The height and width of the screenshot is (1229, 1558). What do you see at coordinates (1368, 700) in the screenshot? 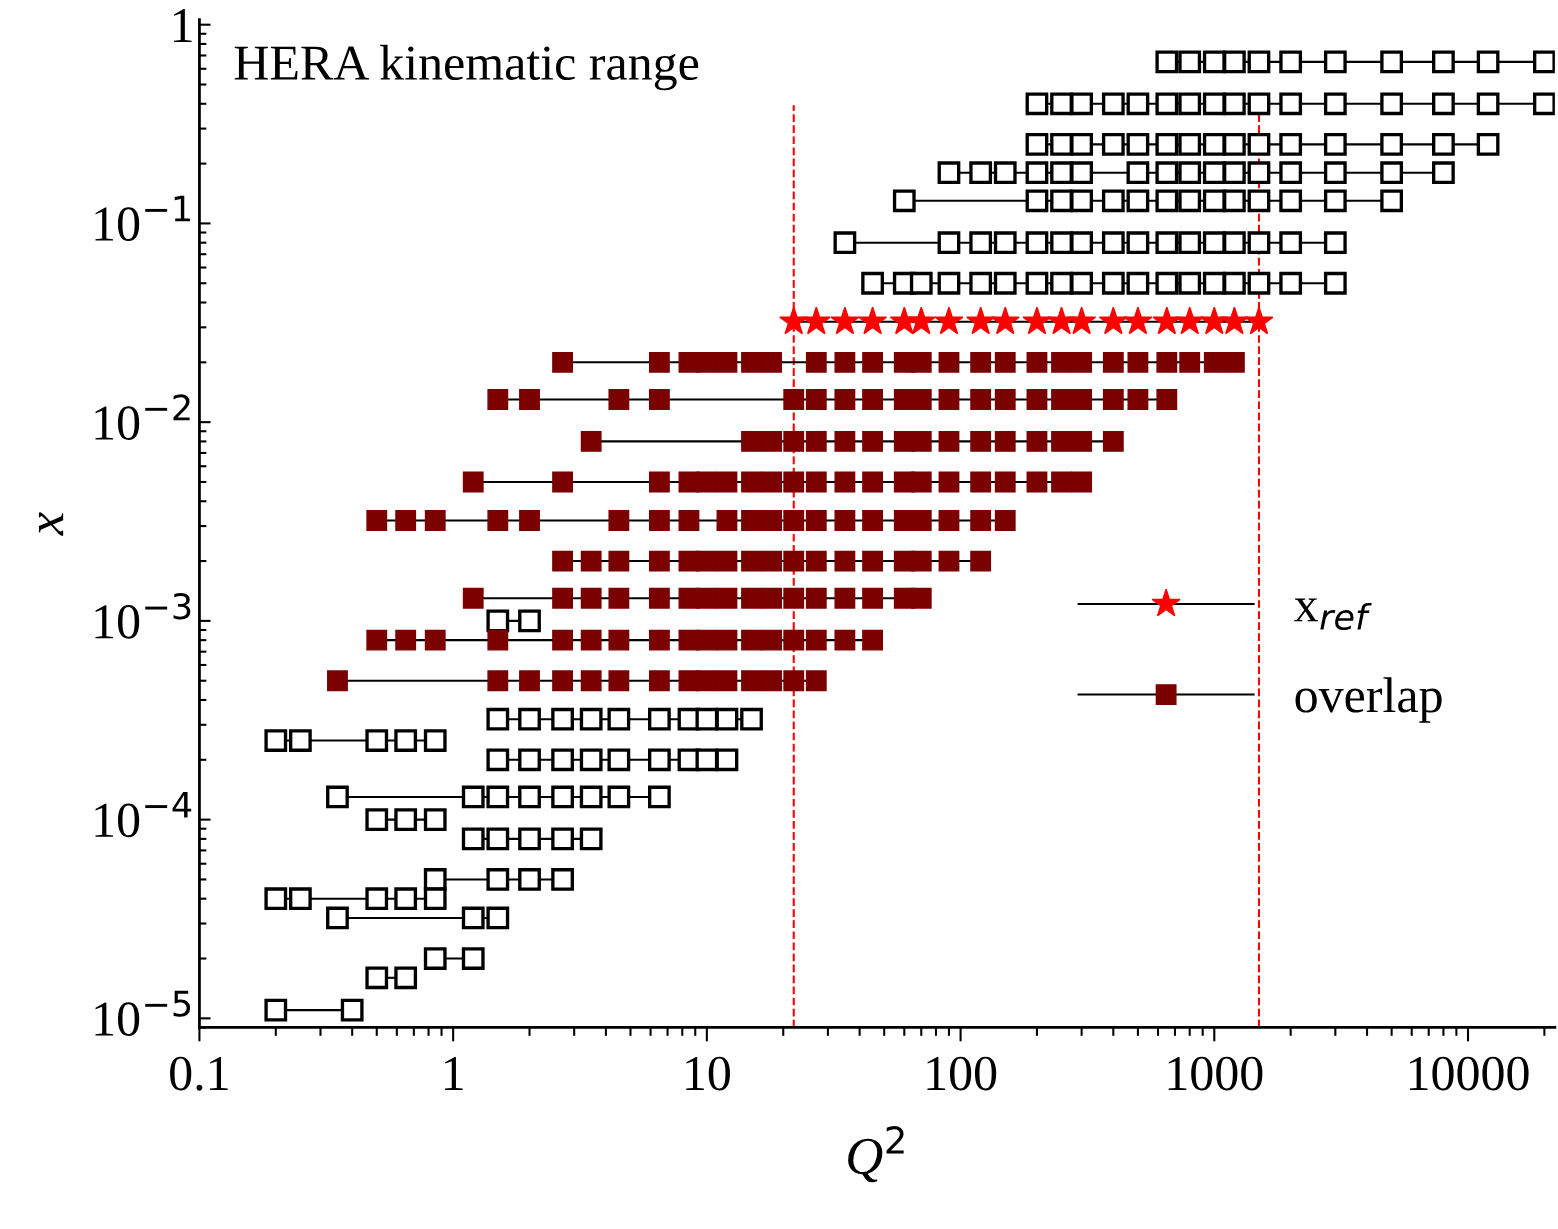
I see `legend-label: overlap` at bounding box center [1368, 700].